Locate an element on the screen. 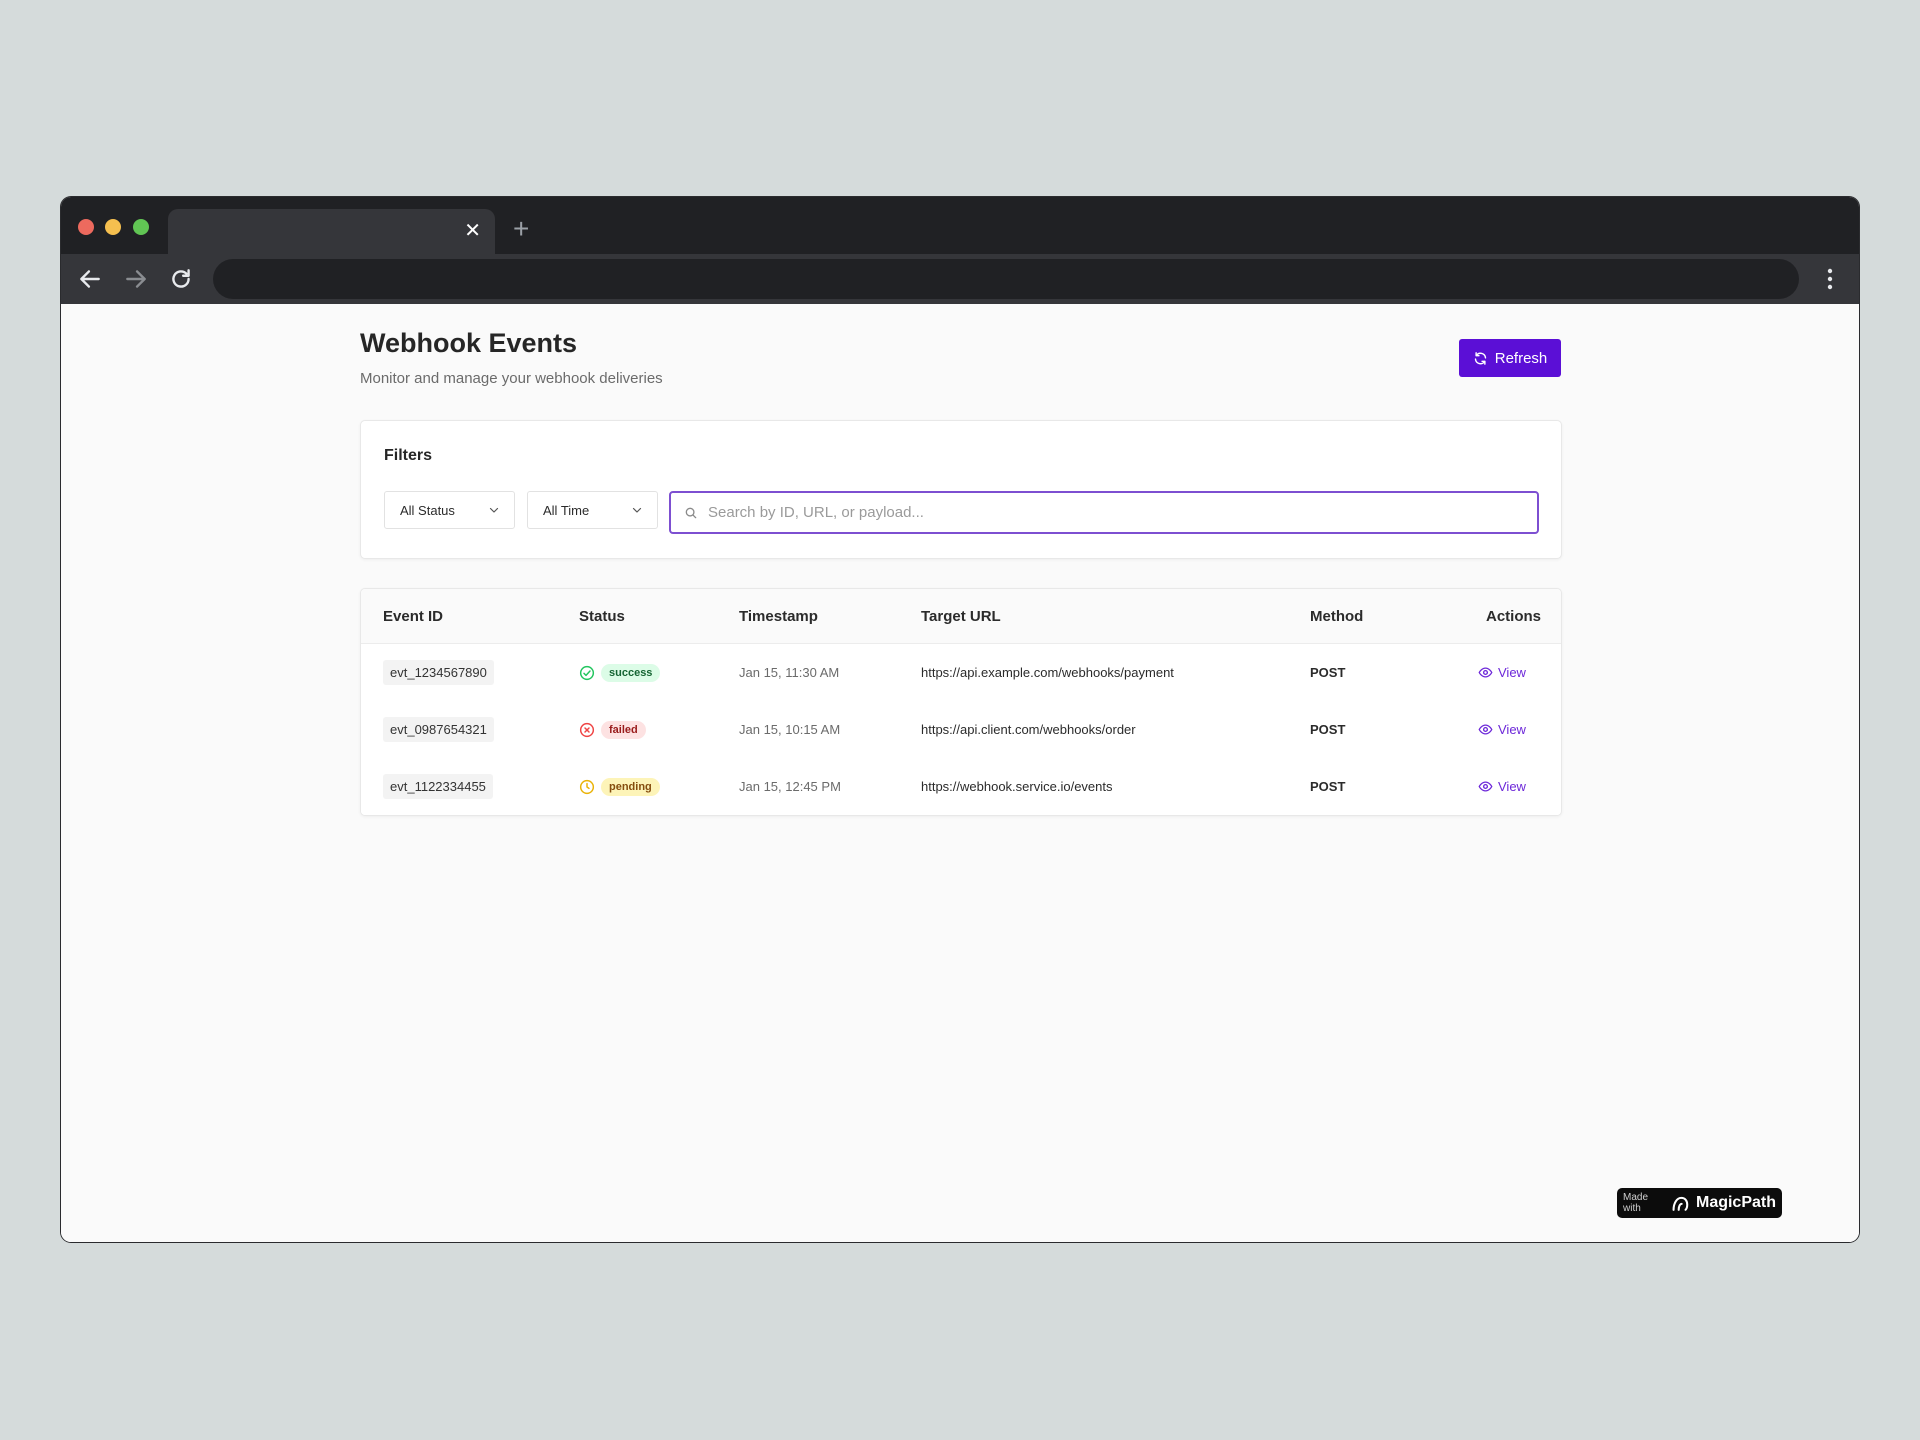 This screenshot has width=1920, height=1440. status-filter-value: All Status is located at coordinates (427, 510).